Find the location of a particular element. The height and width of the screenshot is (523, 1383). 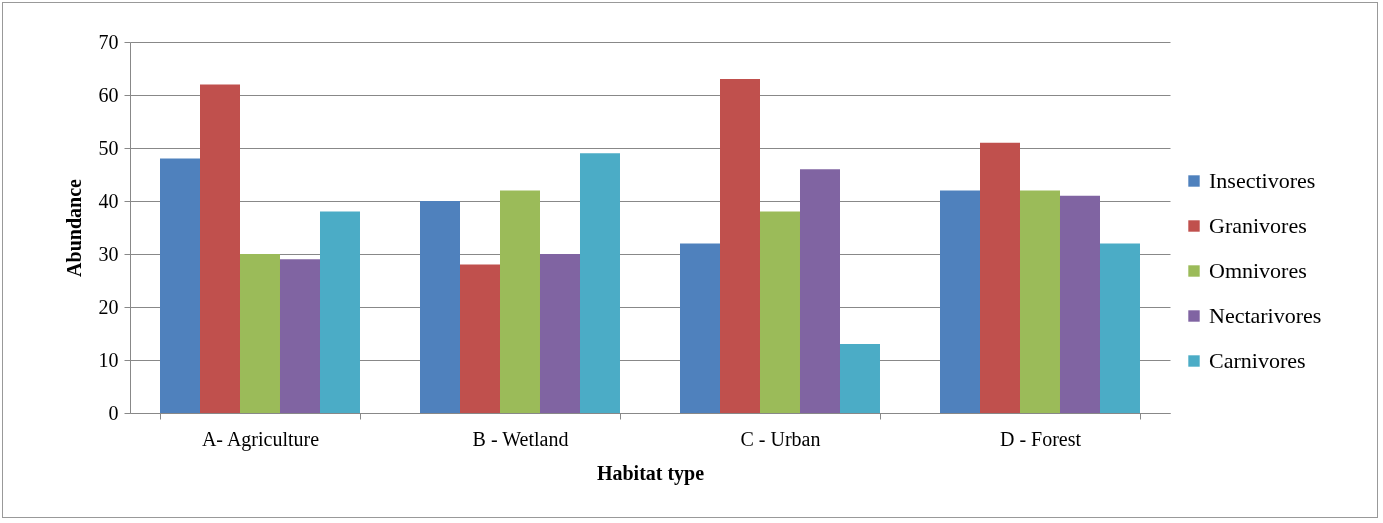

x-tick-label: B - Wetland is located at coordinates (520, 438).